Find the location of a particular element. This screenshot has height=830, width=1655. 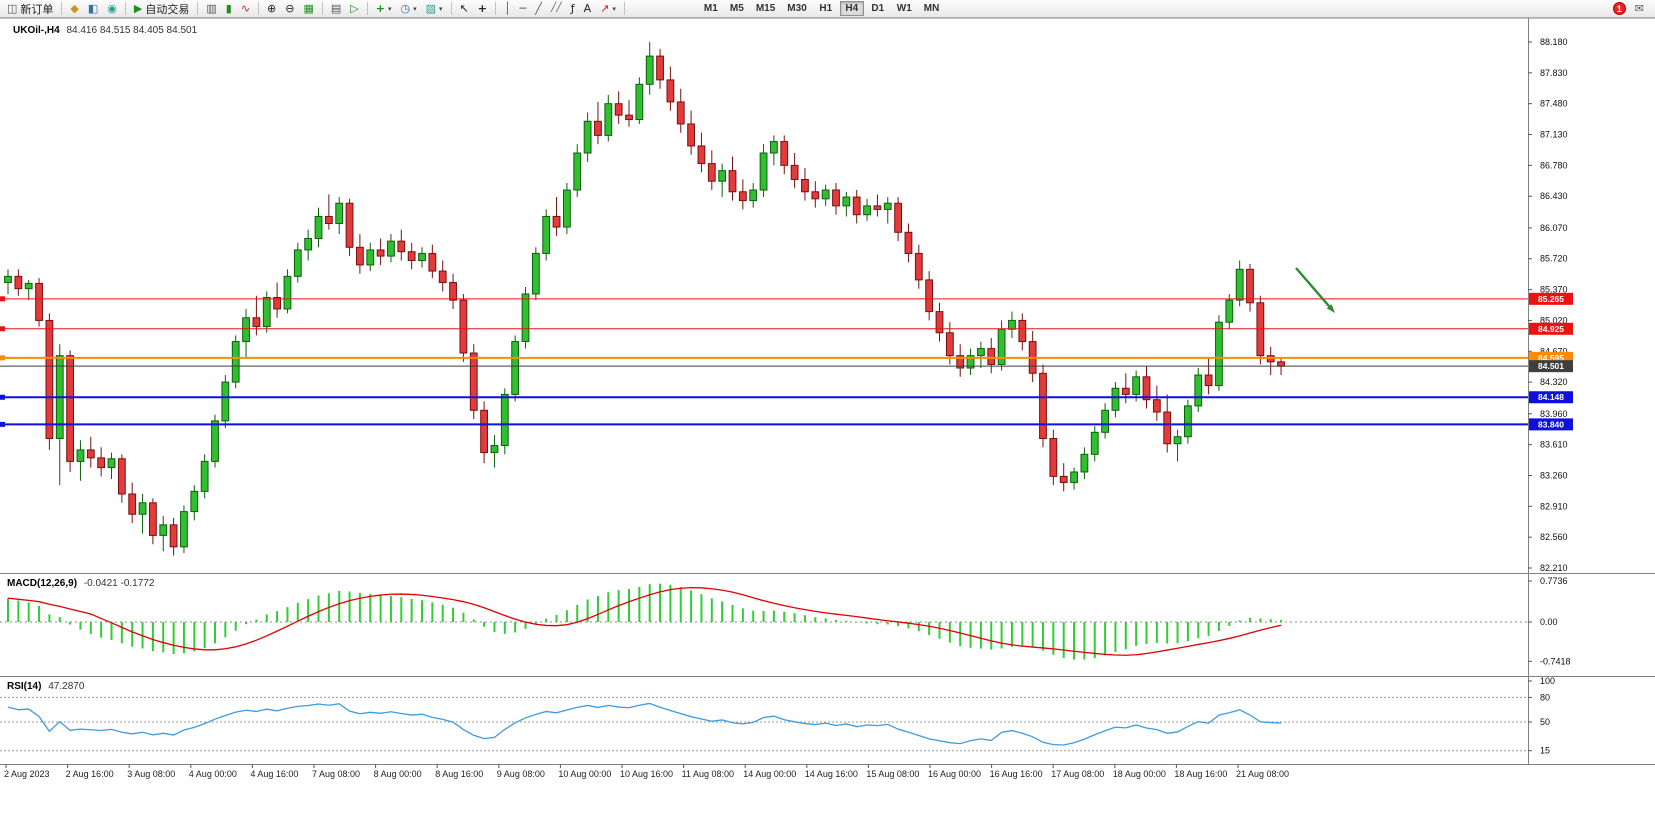

zoom-in-button: ⊕ is located at coordinates (271, 9).